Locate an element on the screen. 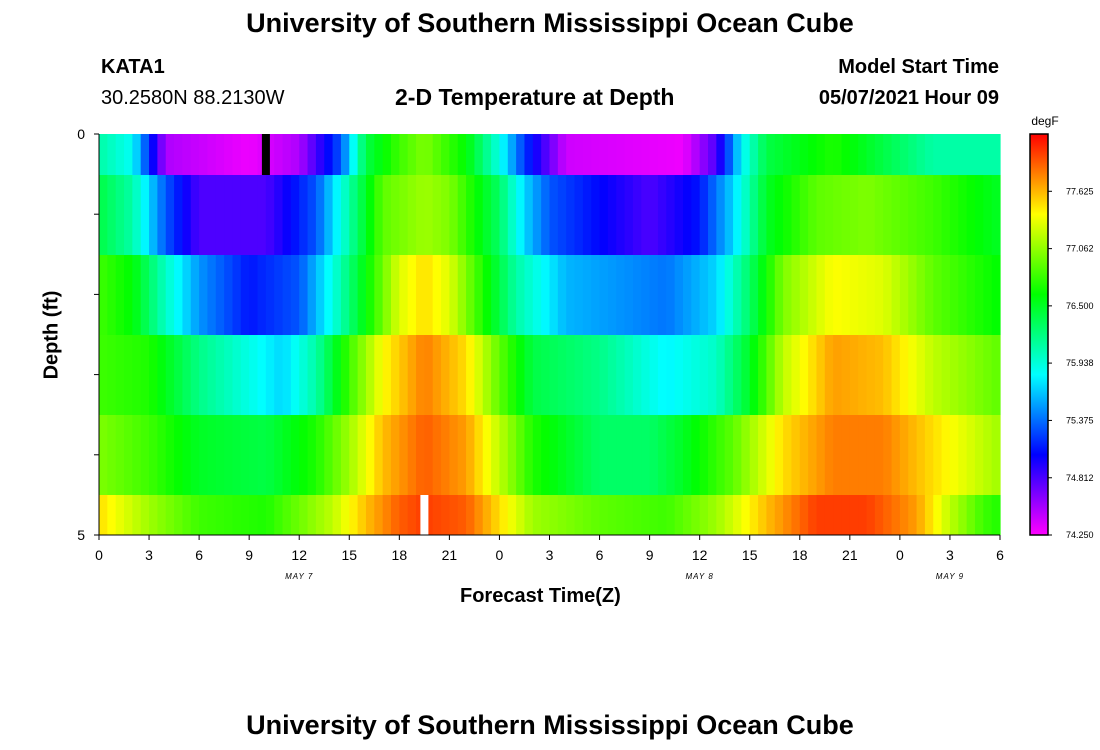 This screenshot has width=1100, height=750. x-tick-label: 12 is located at coordinates (299, 555).